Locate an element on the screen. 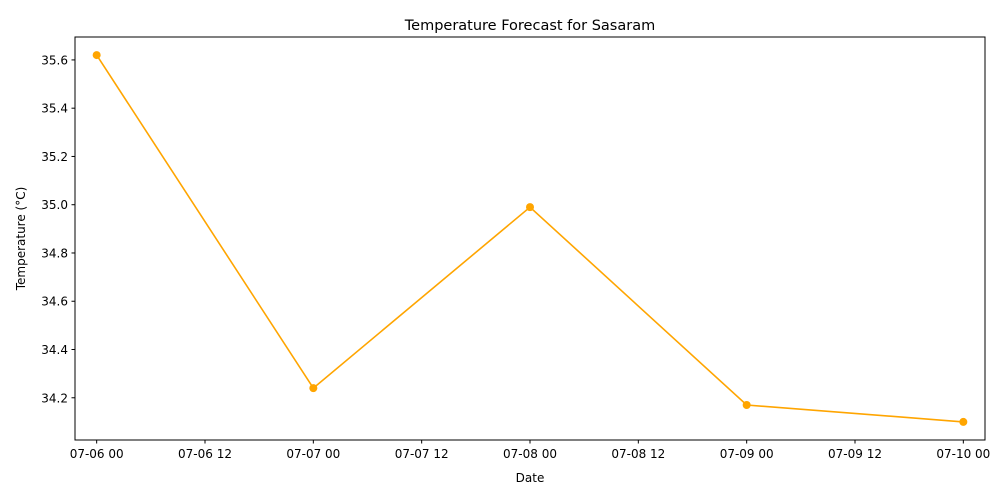 The image size is (1000, 500). y-tick-label: 34.6 is located at coordinates (54, 302).